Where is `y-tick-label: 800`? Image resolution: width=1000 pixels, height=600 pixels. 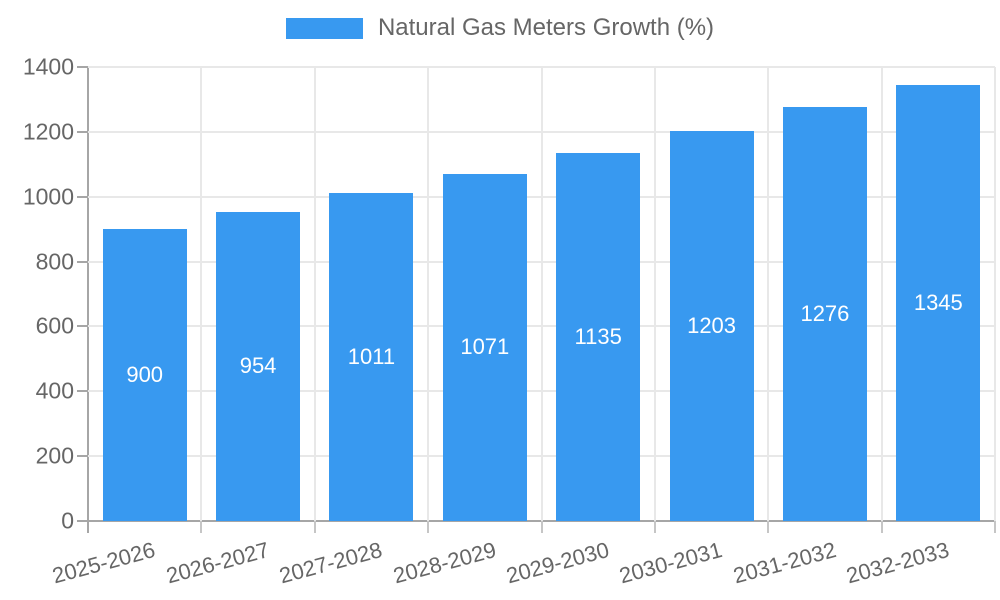
y-tick-label: 800 is located at coordinates (54, 261).